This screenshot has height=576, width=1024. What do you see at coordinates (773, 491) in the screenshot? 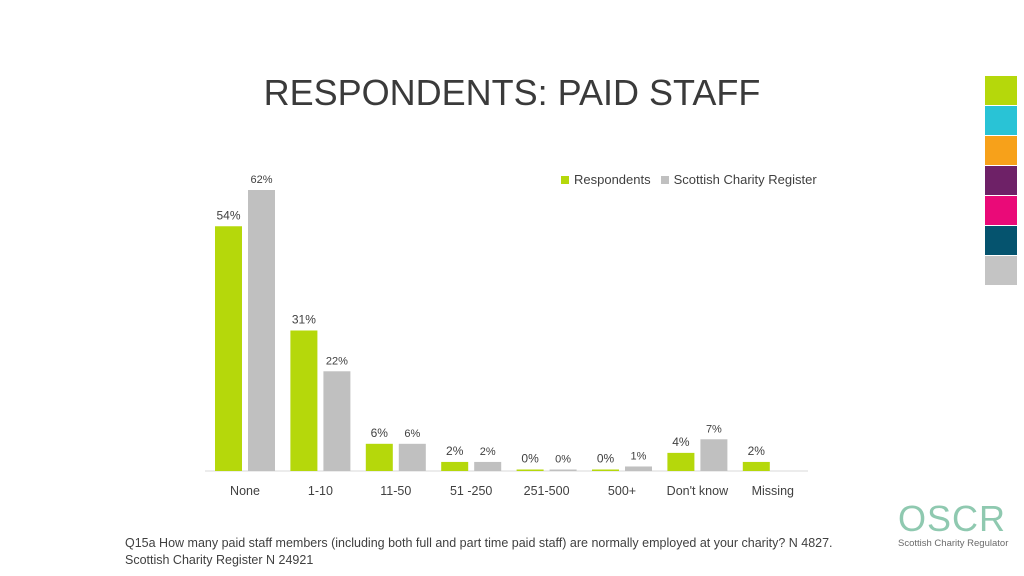
I see `category-label-8: Missing` at bounding box center [773, 491].